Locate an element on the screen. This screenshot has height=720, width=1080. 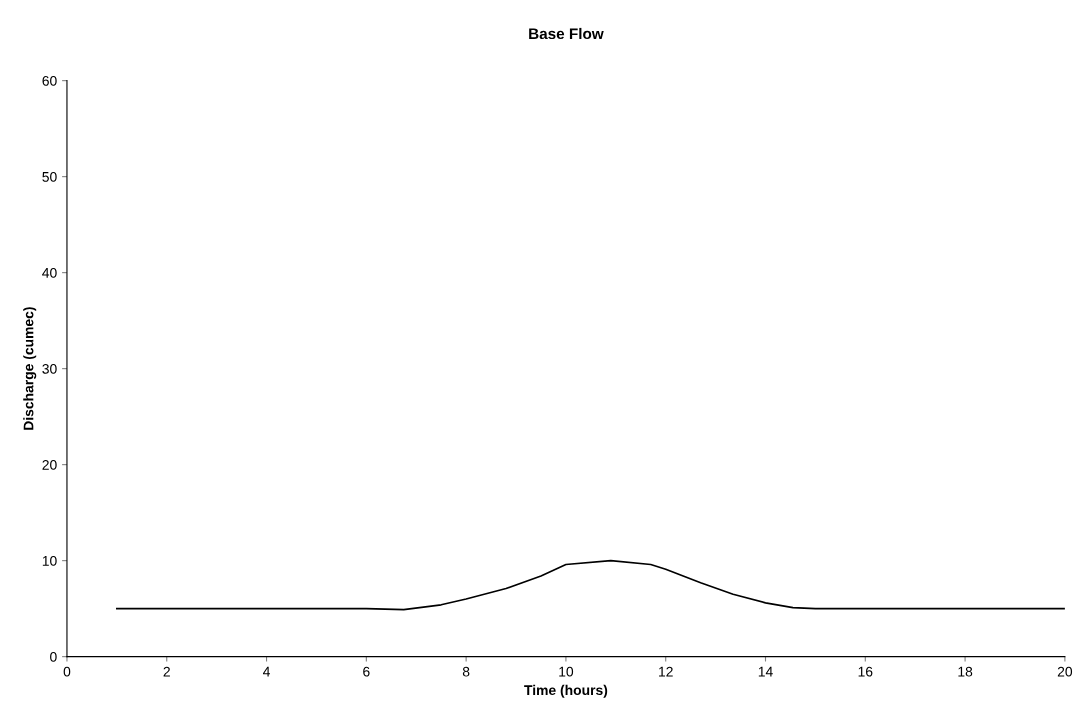
x-tick-label: 6 is located at coordinates (366, 671).